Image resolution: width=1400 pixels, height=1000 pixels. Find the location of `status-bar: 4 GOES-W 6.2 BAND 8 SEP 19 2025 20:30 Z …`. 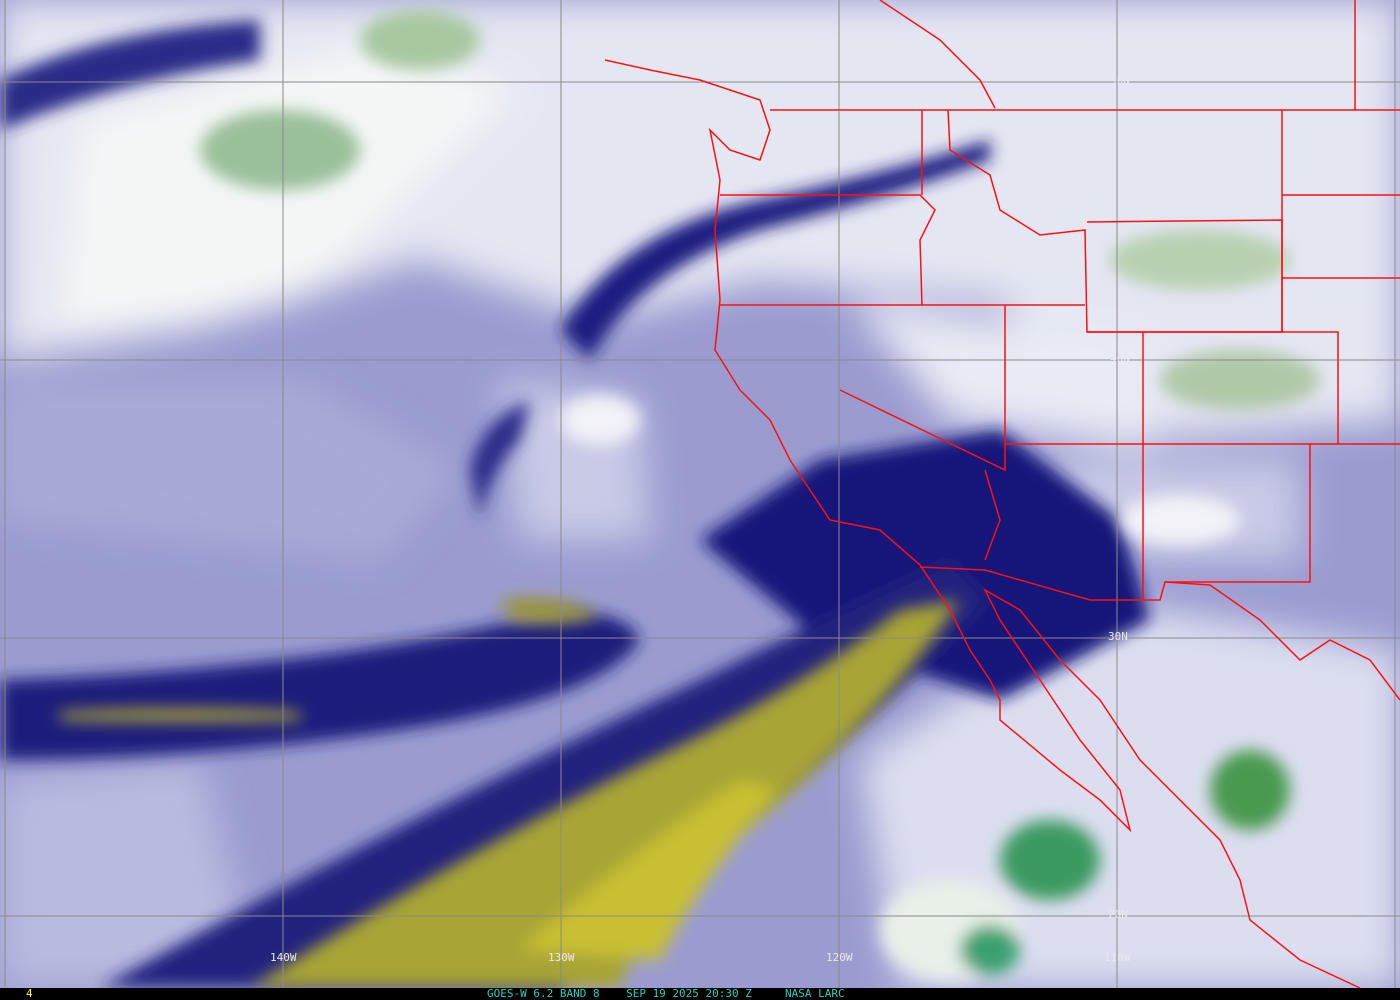

status-bar: 4 GOES-W 6.2 BAND 8 SEP 19 2025 20:30 Z … is located at coordinates (700, 994).